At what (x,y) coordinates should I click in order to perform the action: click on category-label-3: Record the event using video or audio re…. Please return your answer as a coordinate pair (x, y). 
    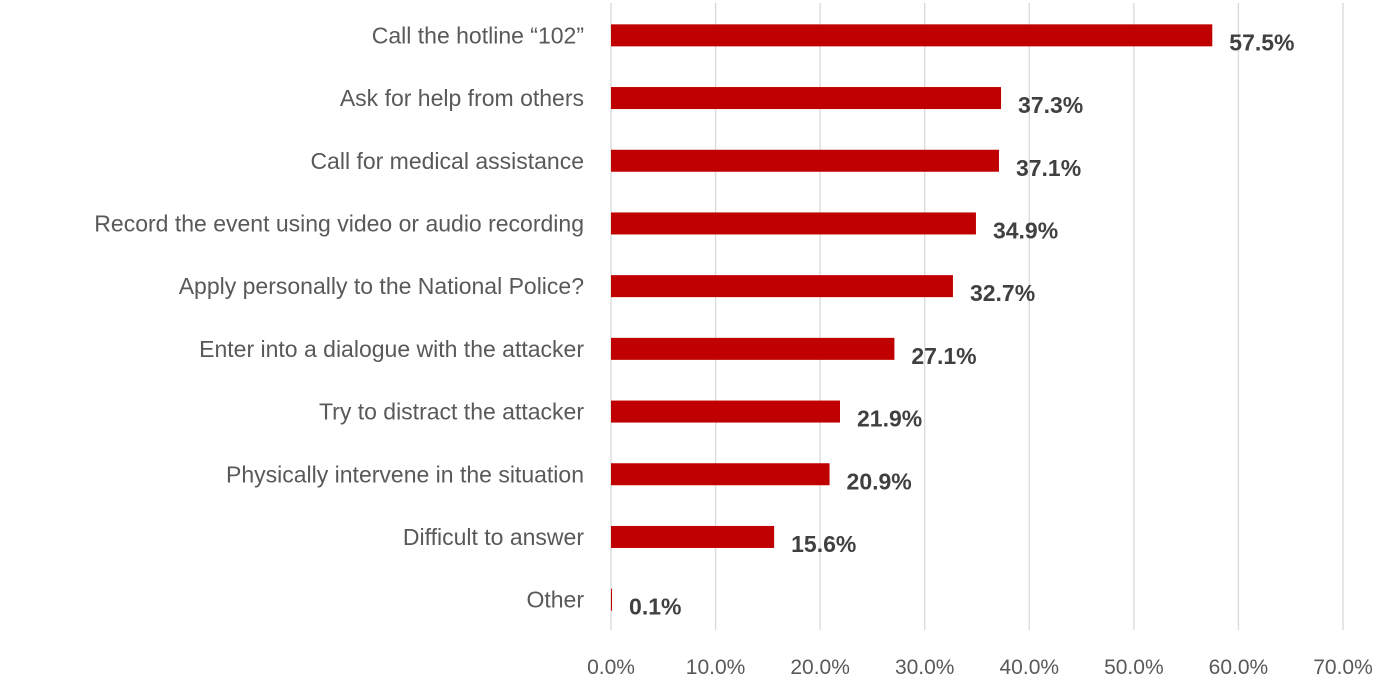
    Looking at the image, I should click on (339, 223).